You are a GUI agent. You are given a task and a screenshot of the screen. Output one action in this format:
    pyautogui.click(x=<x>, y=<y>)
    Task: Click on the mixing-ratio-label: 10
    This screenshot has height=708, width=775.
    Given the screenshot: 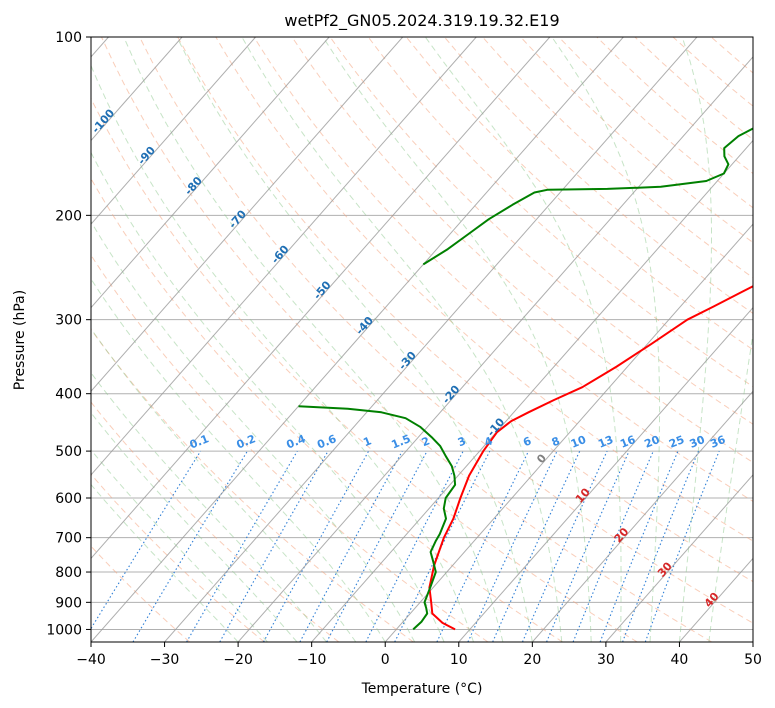 What is the action you would take?
    pyautogui.click(x=578, y=442)
    